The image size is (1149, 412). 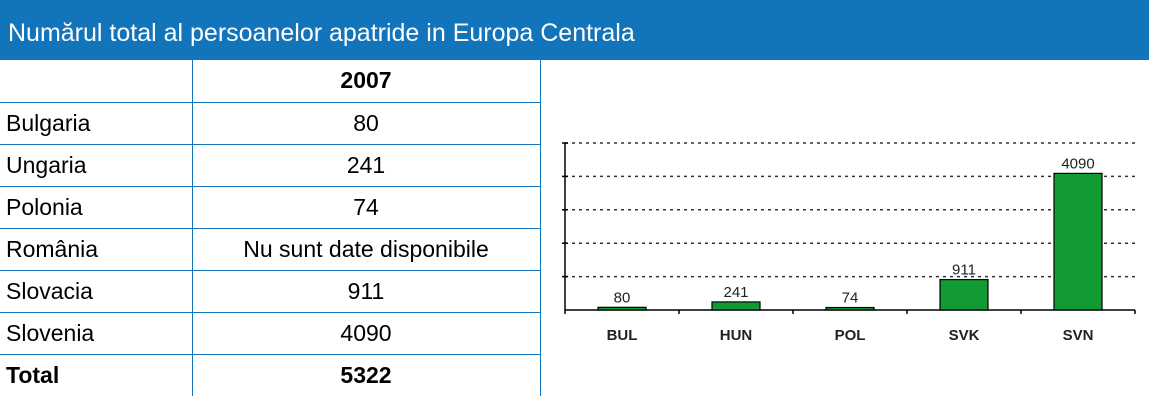 I want to click on cell: Polonia, so click(x=96, y=207).